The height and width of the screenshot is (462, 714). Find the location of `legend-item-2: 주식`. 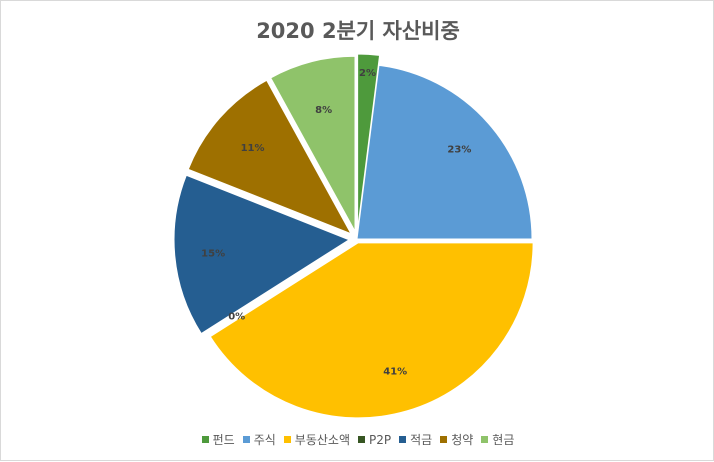

legend-item-2: 주식 is located at coordinates (259, 439).